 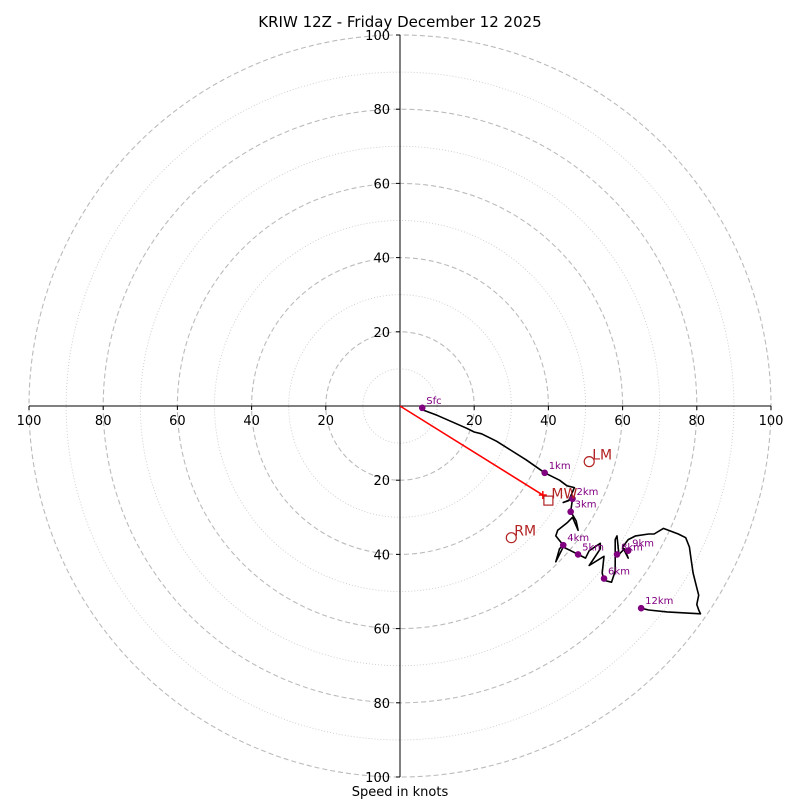 I want to click on height-marker-label: 2km, so click(x=588, y=492).